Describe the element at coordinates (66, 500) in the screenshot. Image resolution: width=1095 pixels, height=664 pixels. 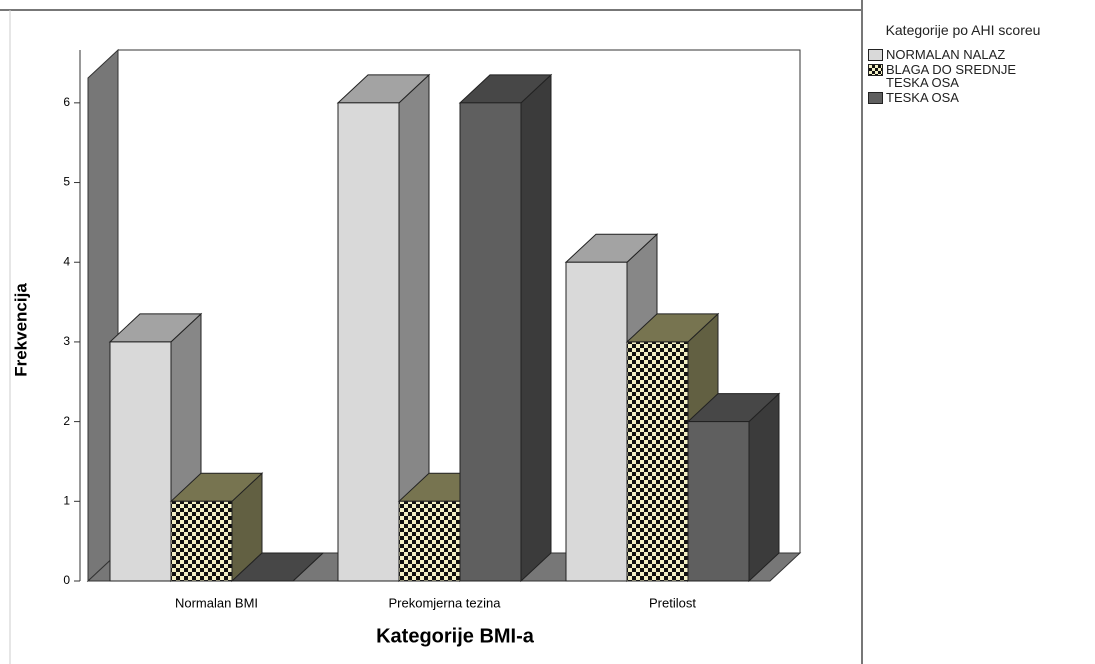
I see `y-tick-label: 1` at that location.